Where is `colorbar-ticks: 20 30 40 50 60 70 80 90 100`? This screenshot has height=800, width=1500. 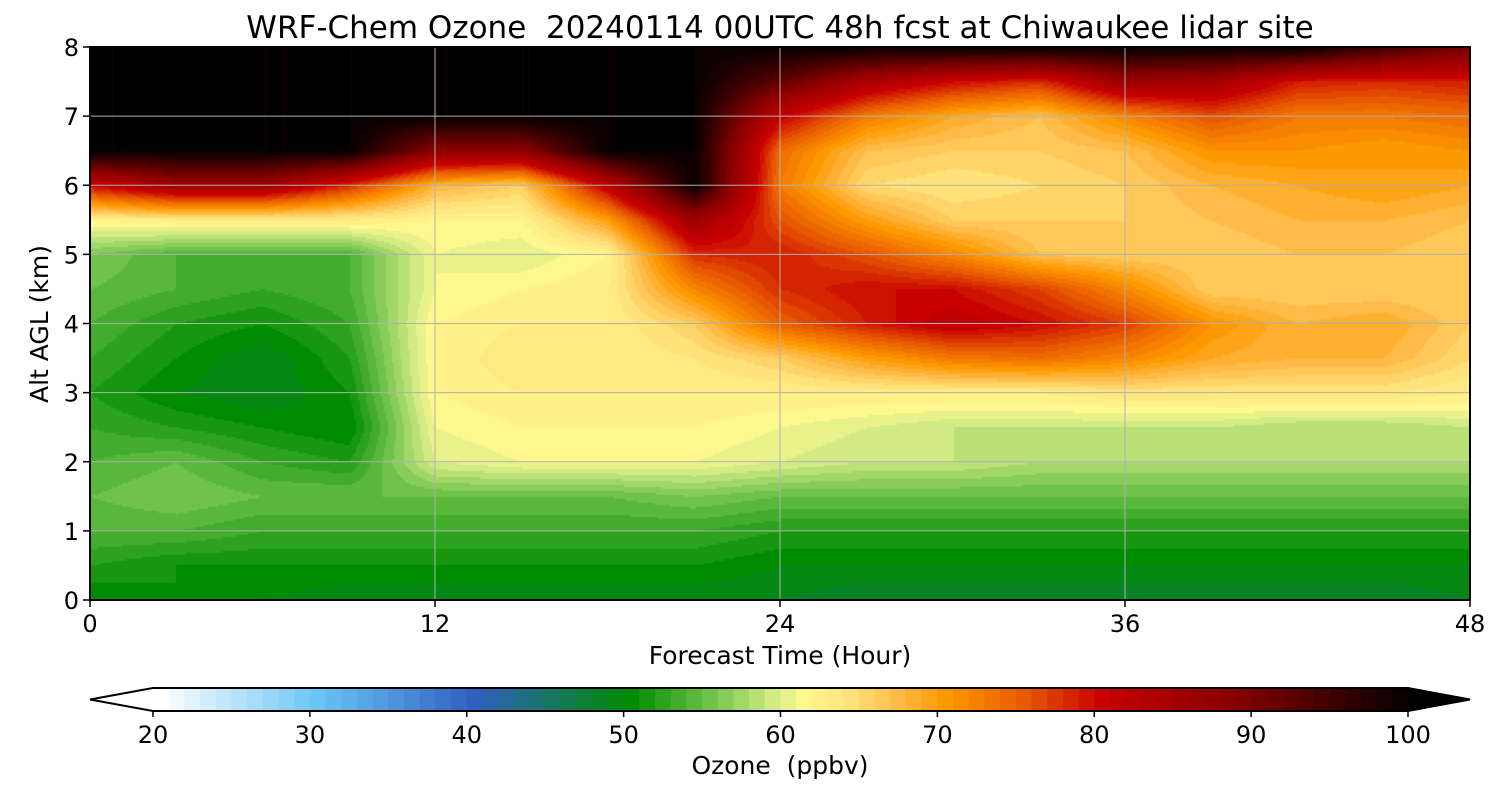
colorbar-ticks: 20 30 40 50 60 70 80 90 100 is located at coordinates (784, 730).